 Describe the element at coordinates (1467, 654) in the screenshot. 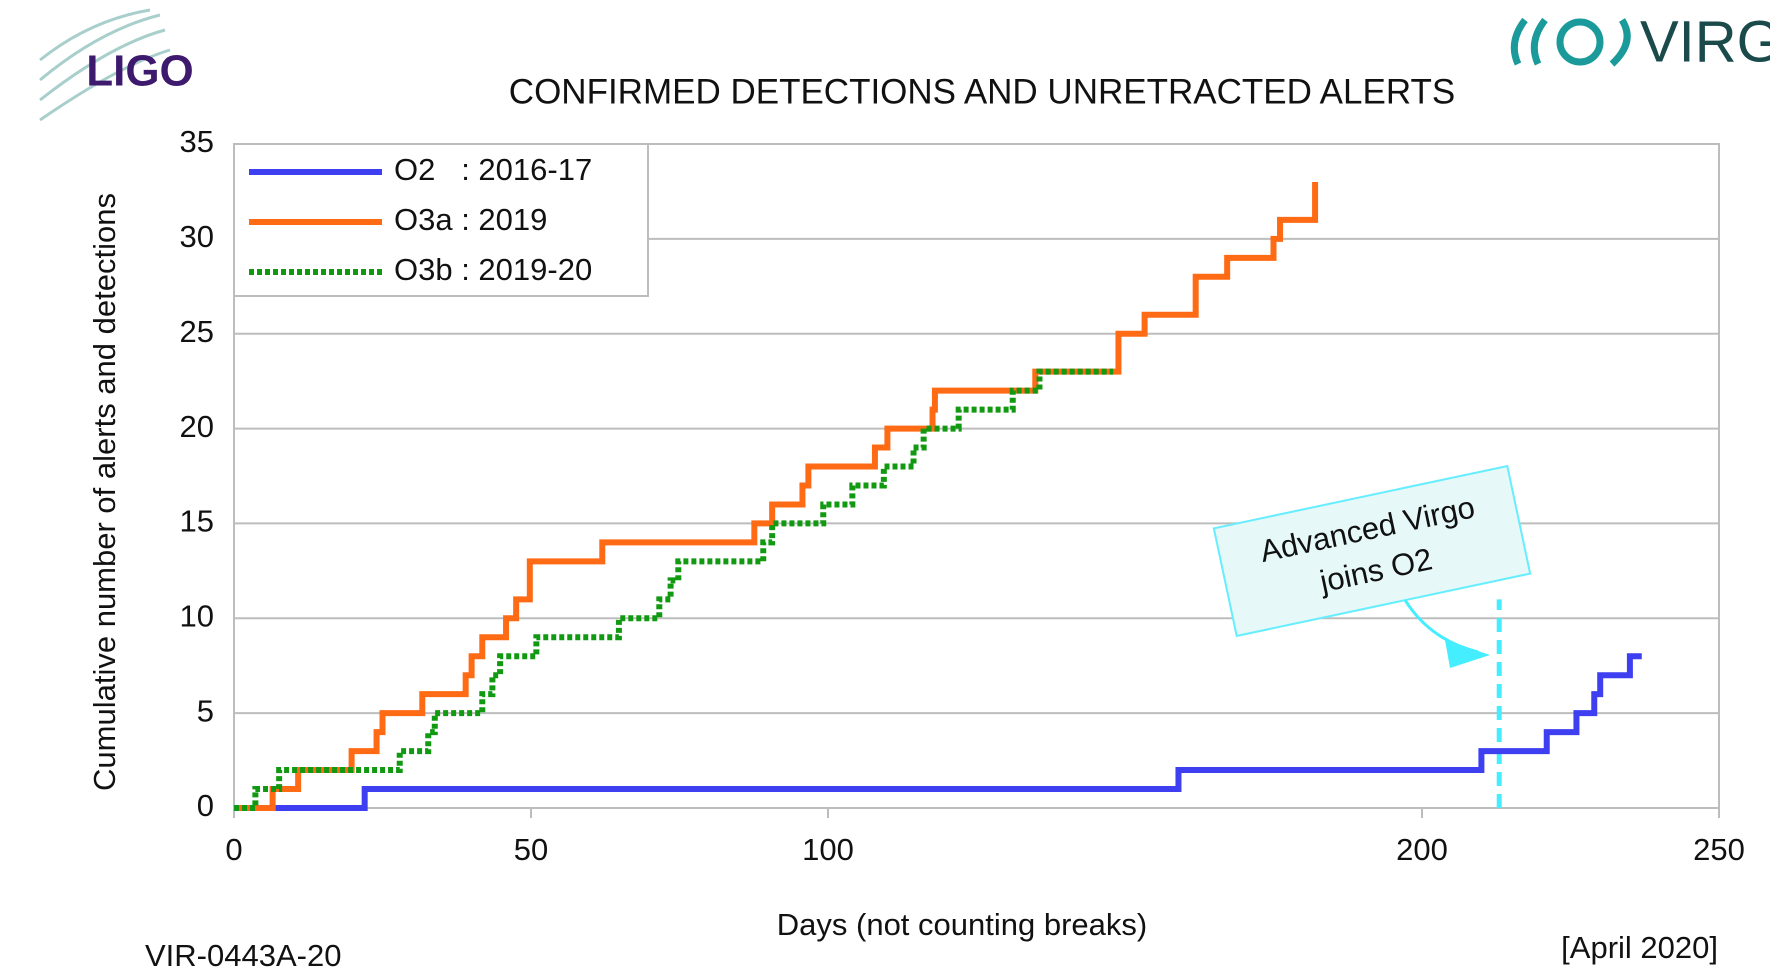

I see `annotation-arrowhead` at that location.